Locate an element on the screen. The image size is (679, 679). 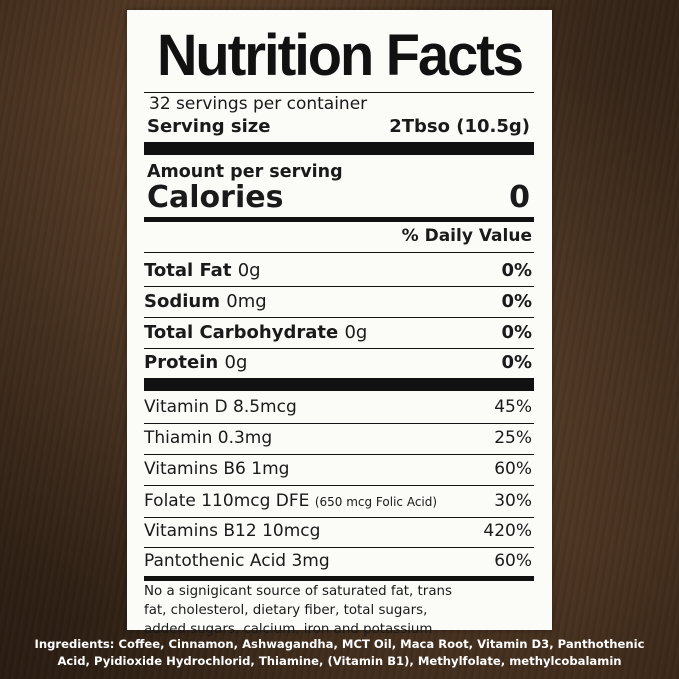
serving-size-label: Serving size is located at coordinates (209, 126).